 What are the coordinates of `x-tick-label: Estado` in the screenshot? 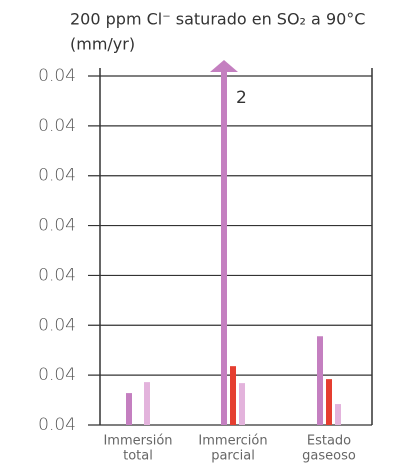 It's located at (329, 441).